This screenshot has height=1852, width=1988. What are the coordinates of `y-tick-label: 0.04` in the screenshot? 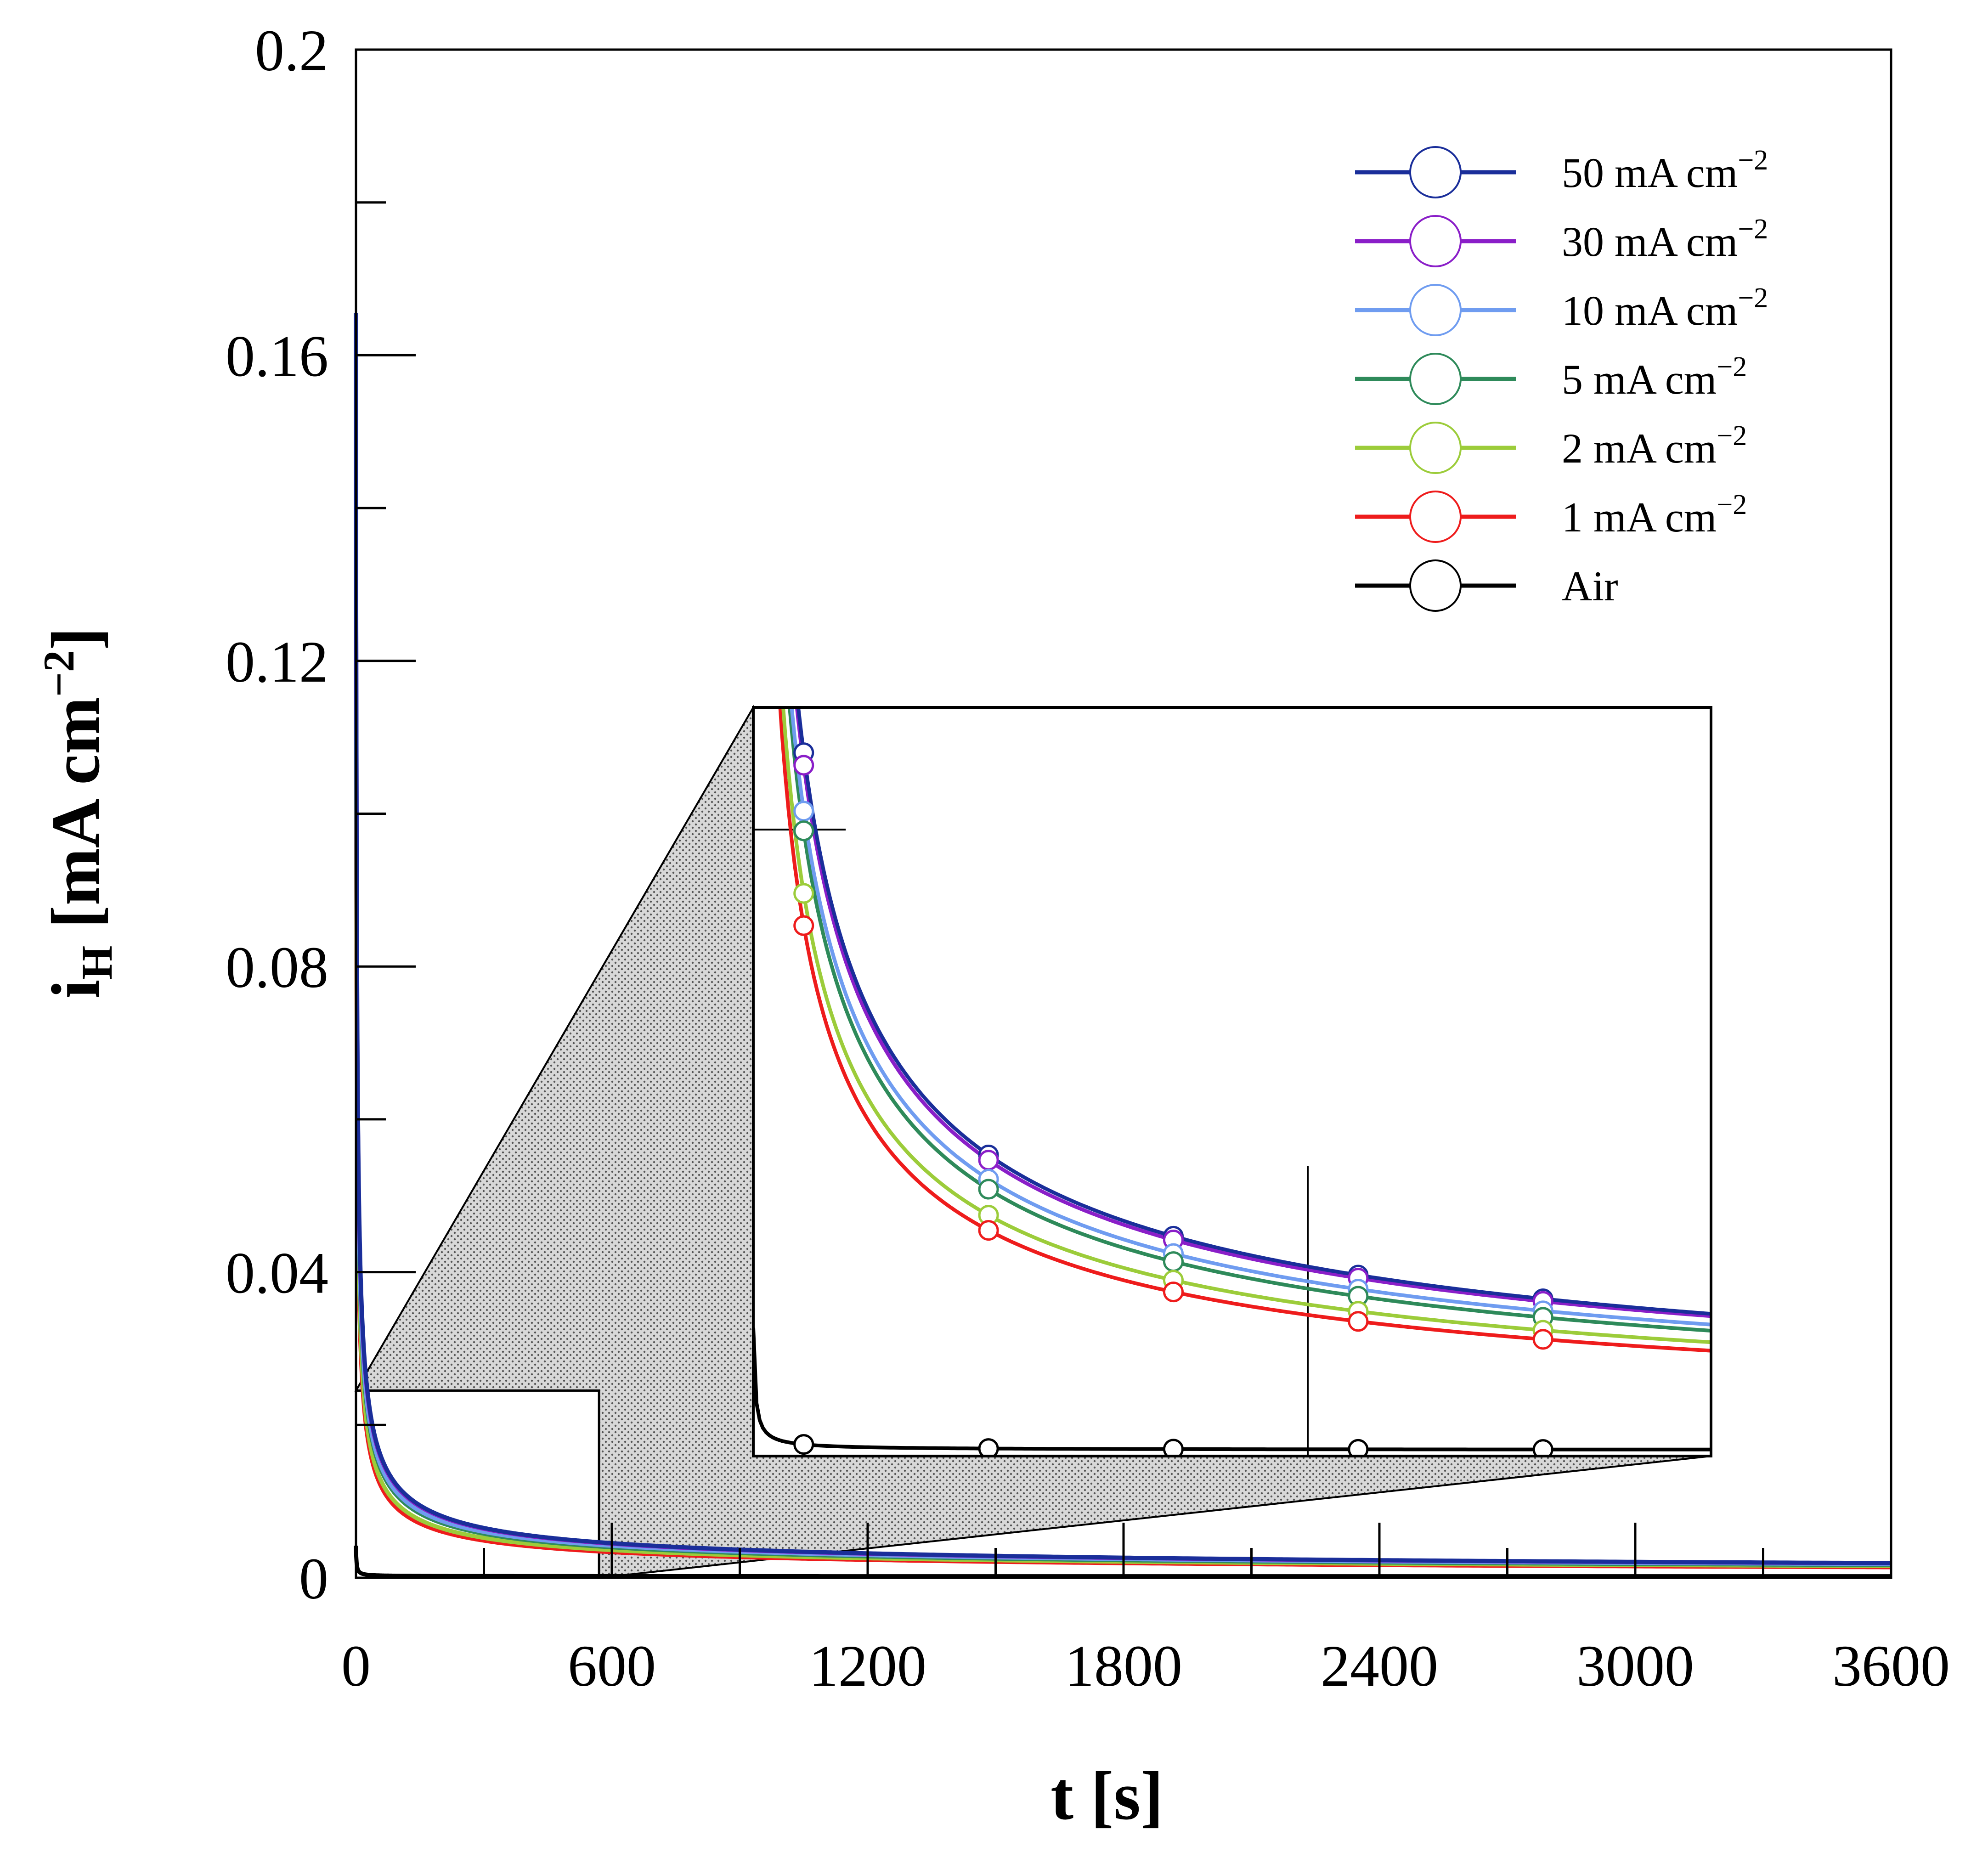 It's located at (277, 1273).